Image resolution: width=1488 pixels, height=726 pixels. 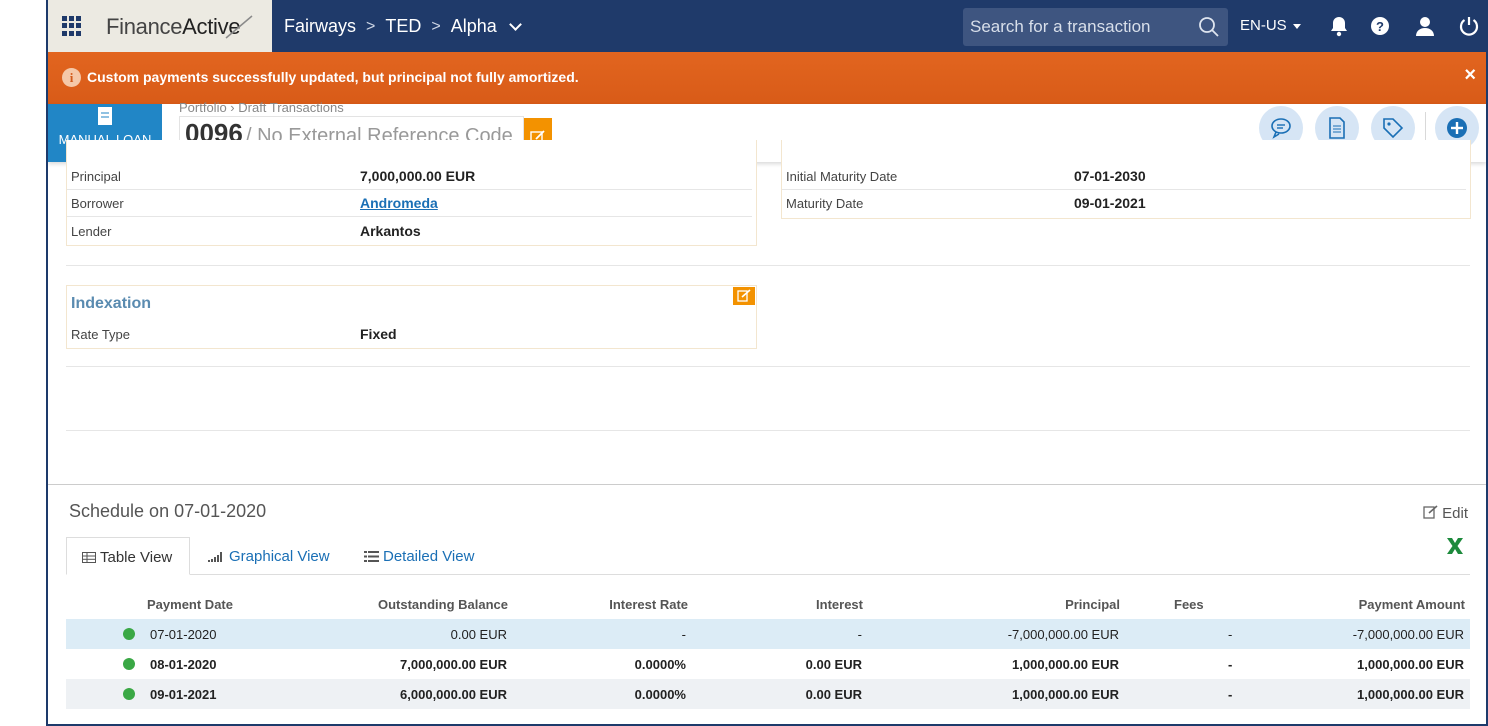 What do you see at coordinates (683, 634) in the screenshot?
I see `cell-rate: -` at bounding box center [683, 634].